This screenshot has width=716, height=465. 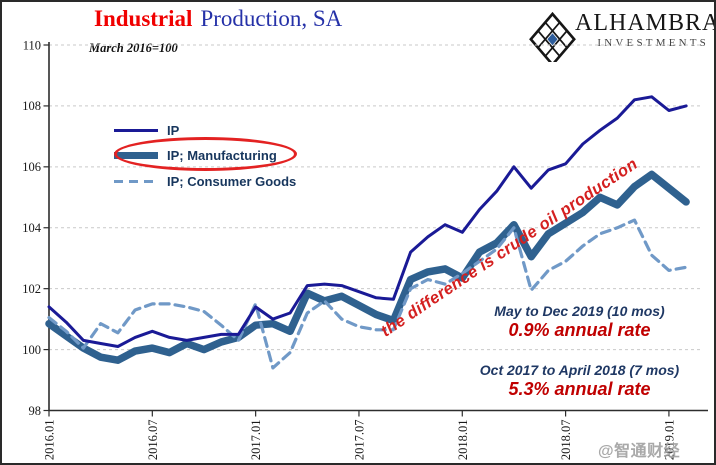 What do you see at coordinates (579, 330) in the screenshot?
I see `callout-2019-value: 0.9% annual rate` at bounding box center [579, 330].